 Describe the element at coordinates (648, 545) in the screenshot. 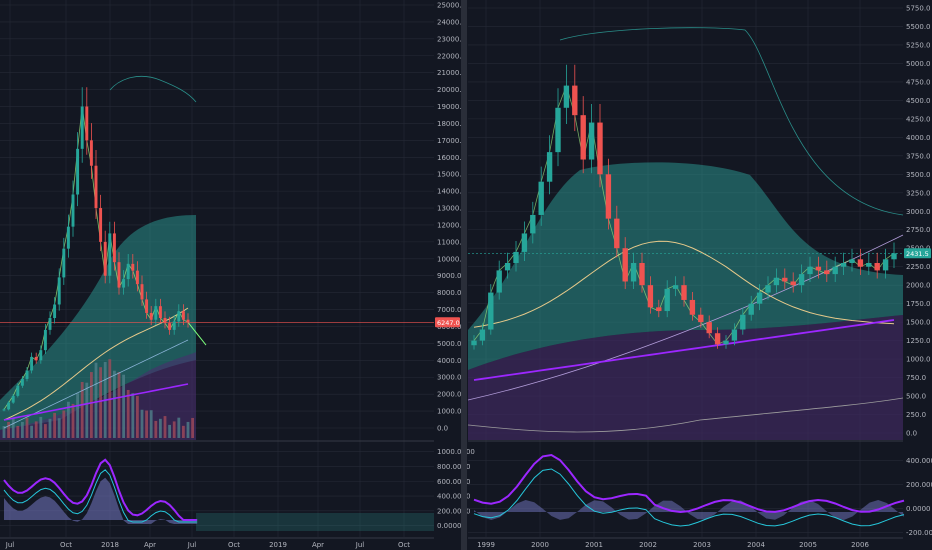

I see `rx-x-tick: 2002` at that location.